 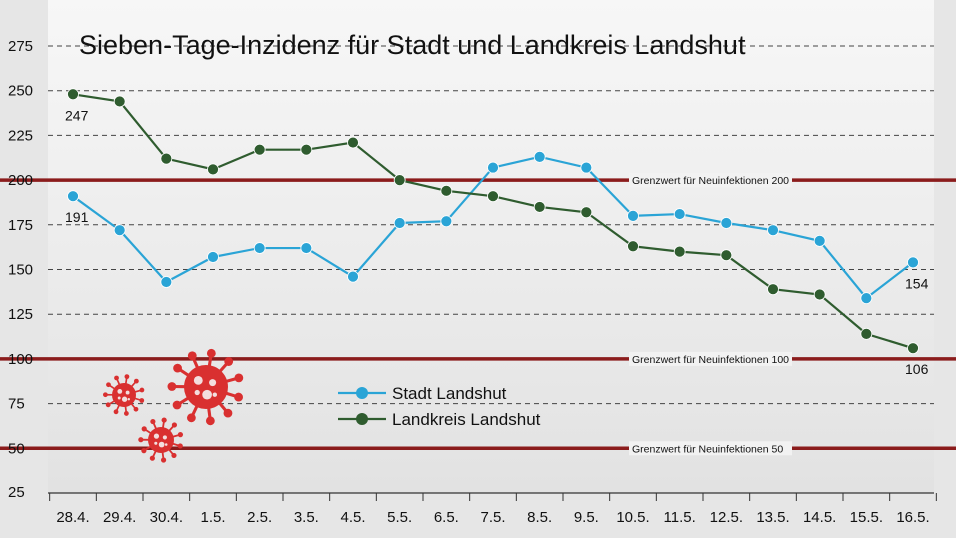 What do you see at coordinates (399, 517) in the screenshot?
I see `x-tick-label: 5.5.` at bounding box center [399, 517].